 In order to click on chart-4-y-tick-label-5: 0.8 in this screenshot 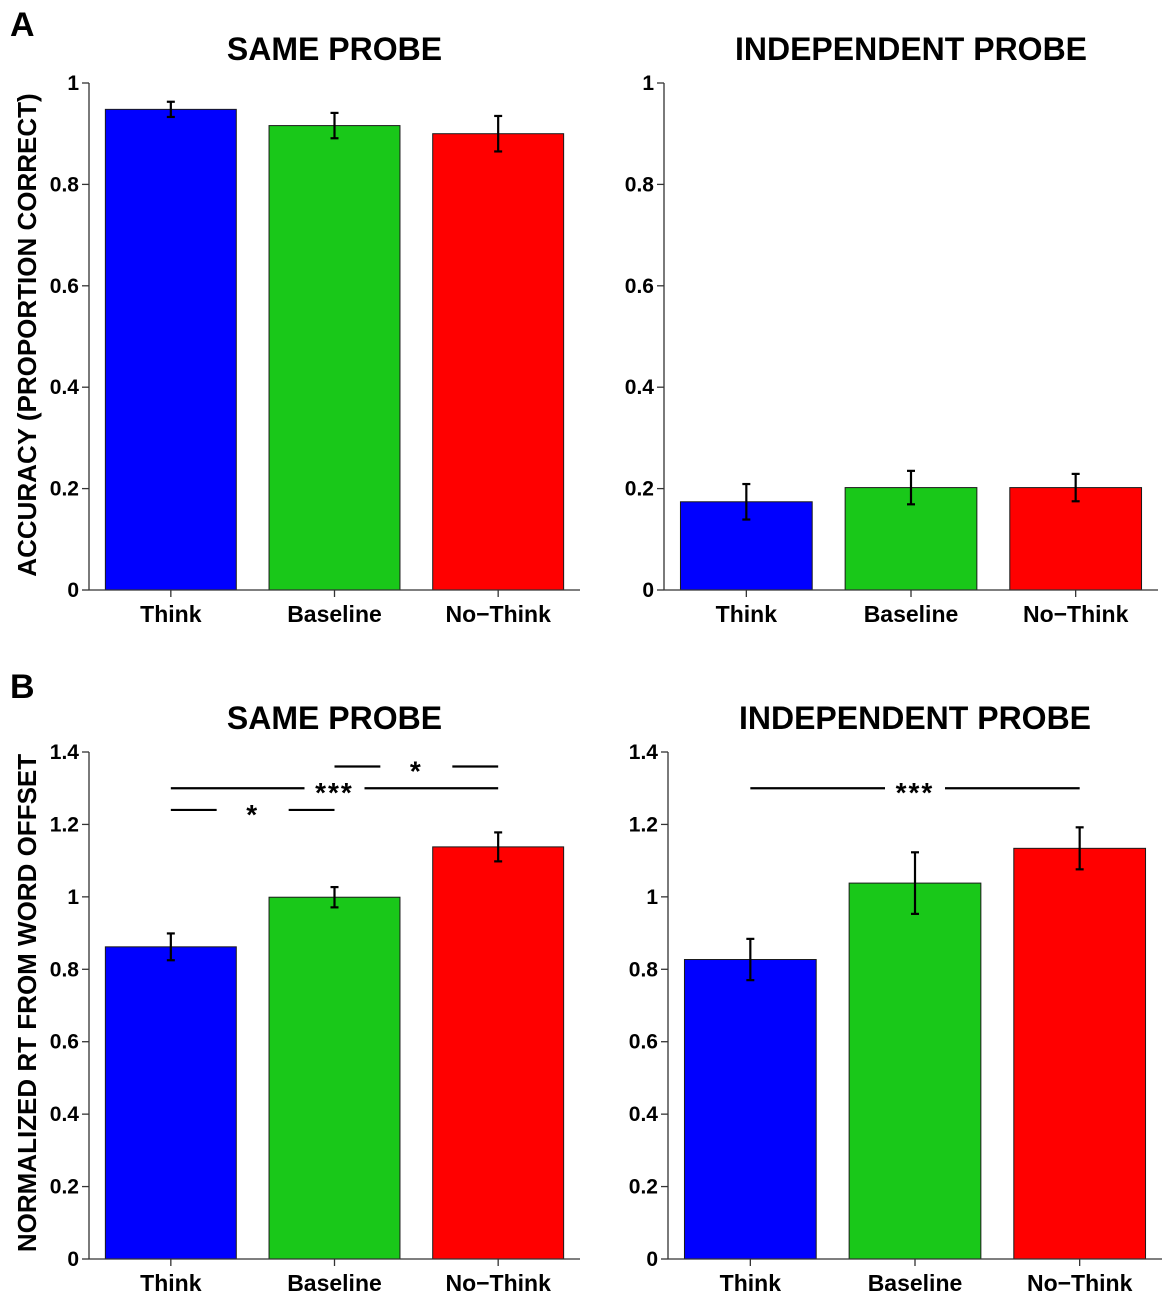, I will do `click(644, 969)`.